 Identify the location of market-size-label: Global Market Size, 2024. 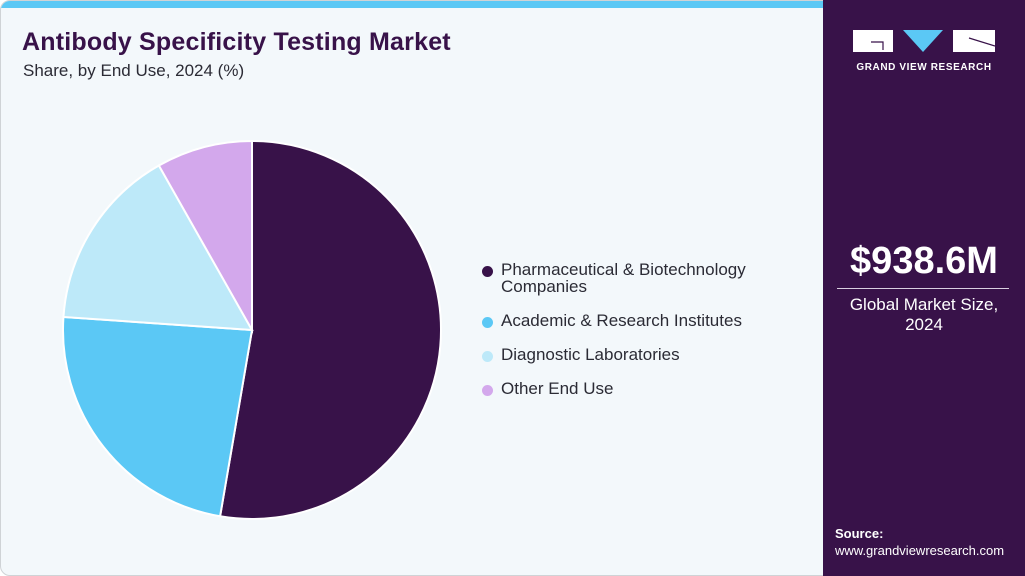
(924, 315).